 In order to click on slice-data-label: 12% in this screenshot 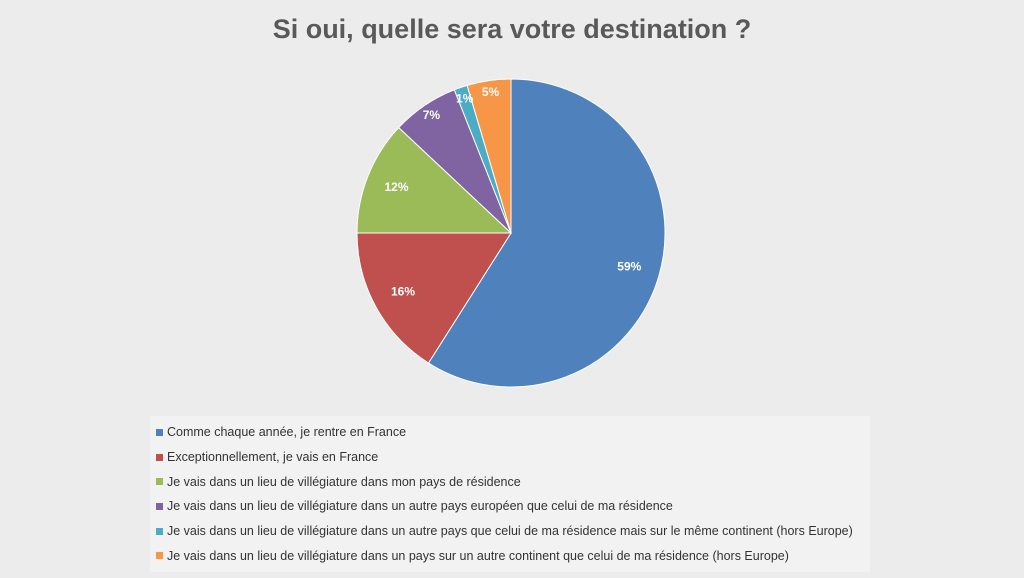, I will do `click(396, 187)`.